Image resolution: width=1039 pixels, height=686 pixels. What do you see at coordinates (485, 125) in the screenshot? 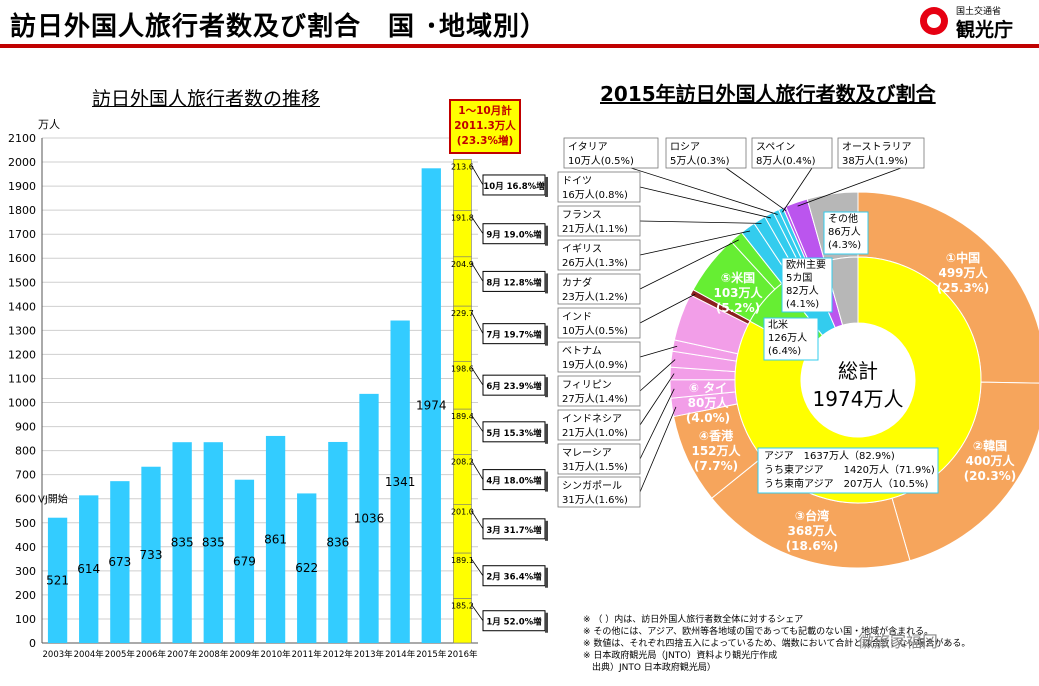
I see `ytd-total-text: 2011.3万人` at bounding box center [485, 125].